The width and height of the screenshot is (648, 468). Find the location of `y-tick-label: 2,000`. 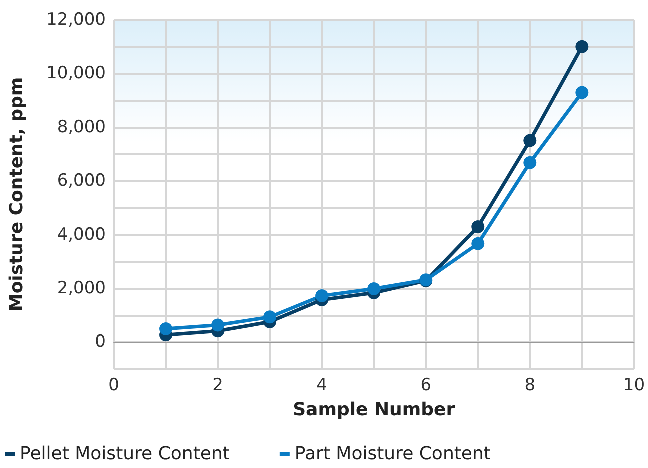

y-tick-label: 2,000 is located at coordinates (81, 288).